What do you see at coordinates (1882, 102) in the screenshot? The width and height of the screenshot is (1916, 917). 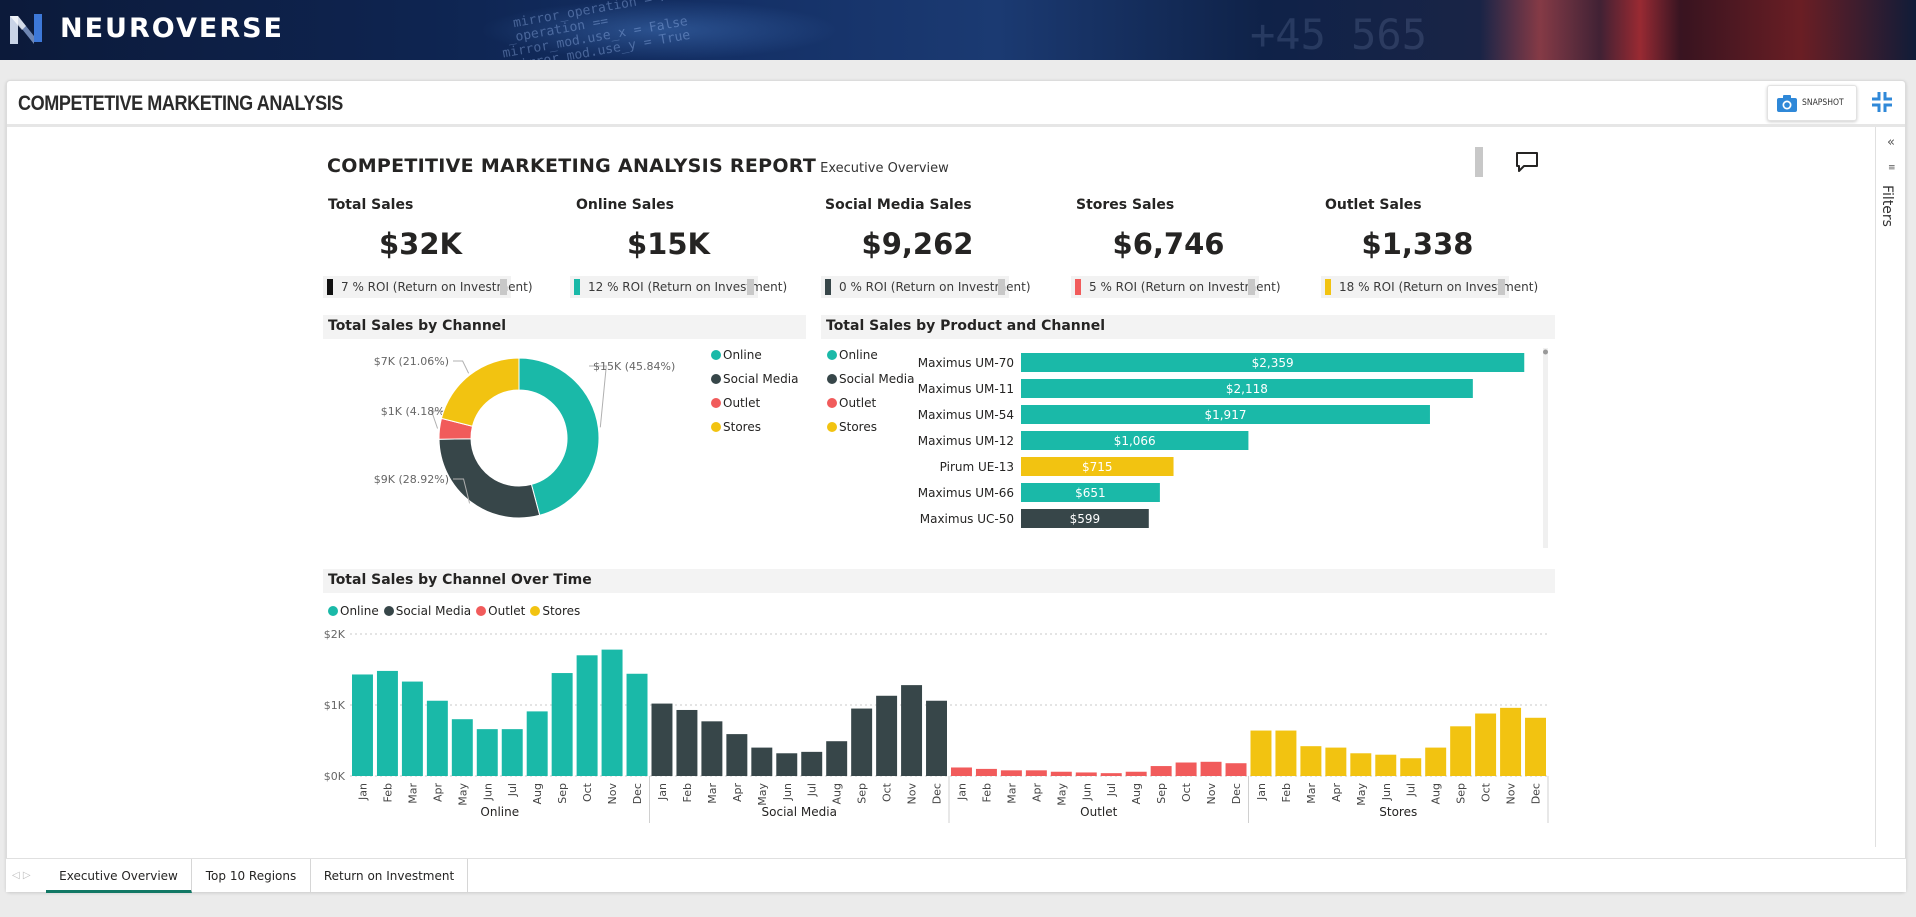 I see `collapse-icon` at bounding box center [1882, 102].